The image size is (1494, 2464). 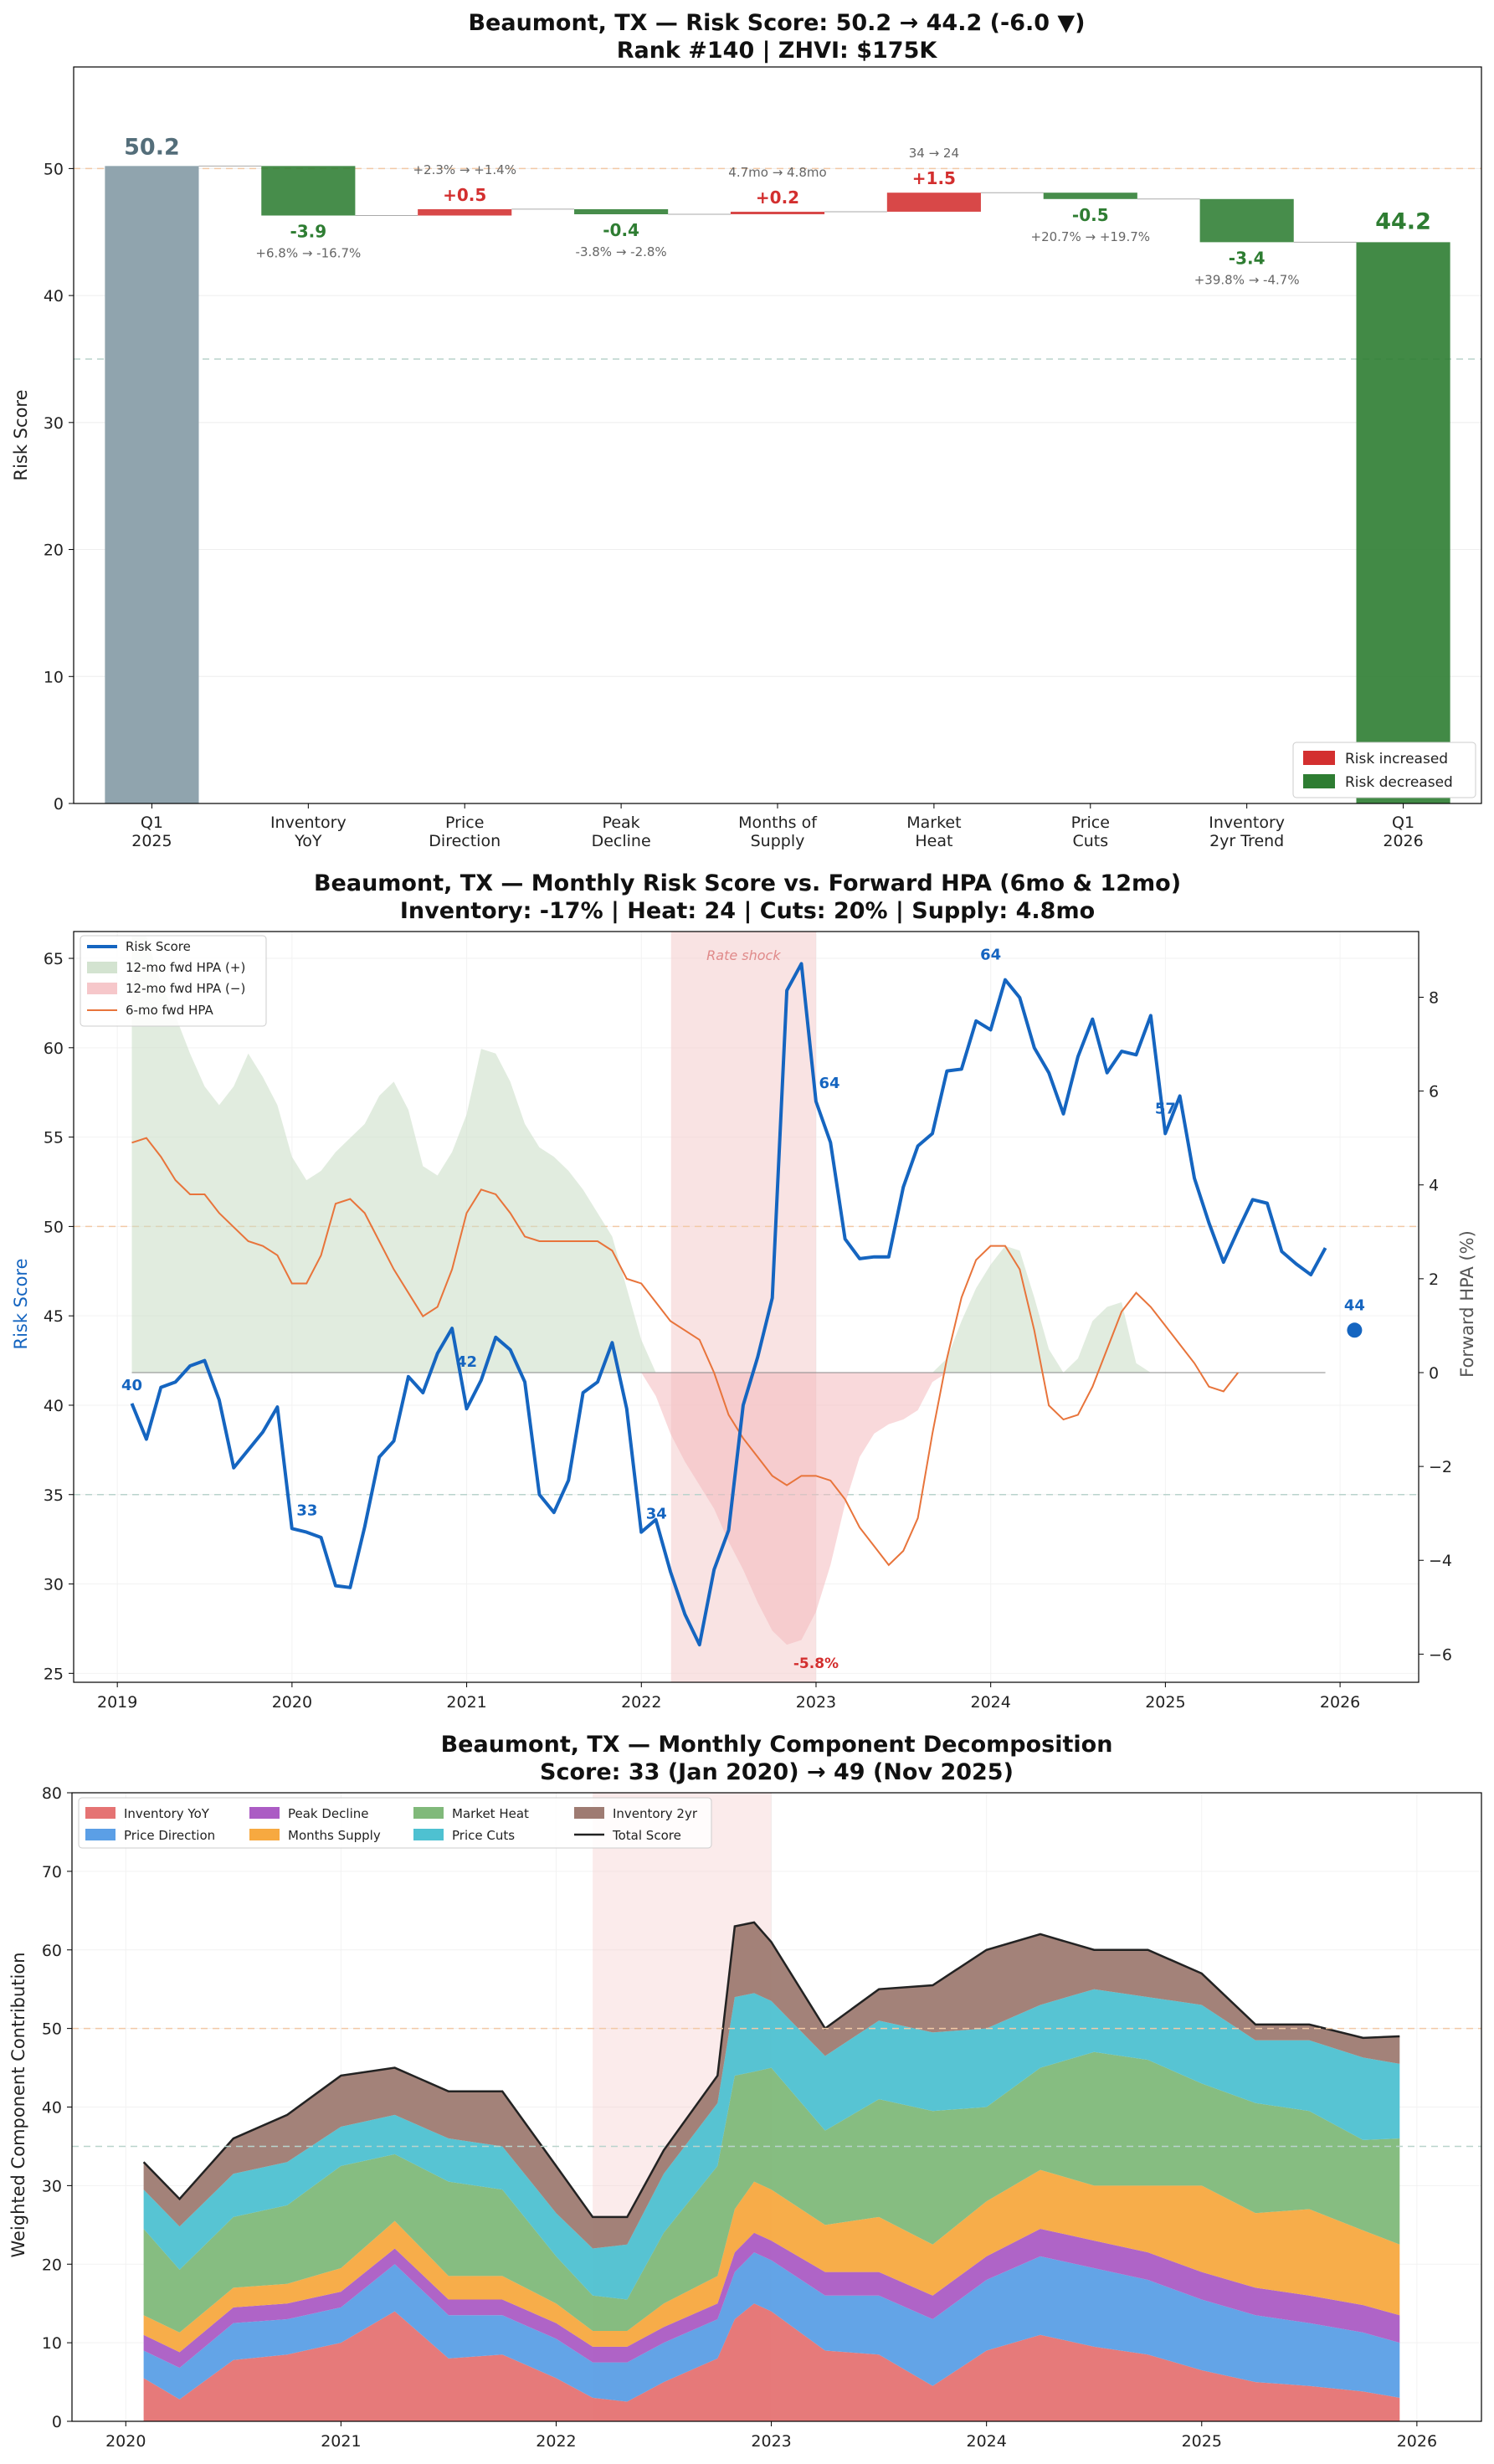 What do you see at coordinates (1354, 1305) in the screenshot?
I see `score-annotation: 44` at bounding box center [1354, 1305].